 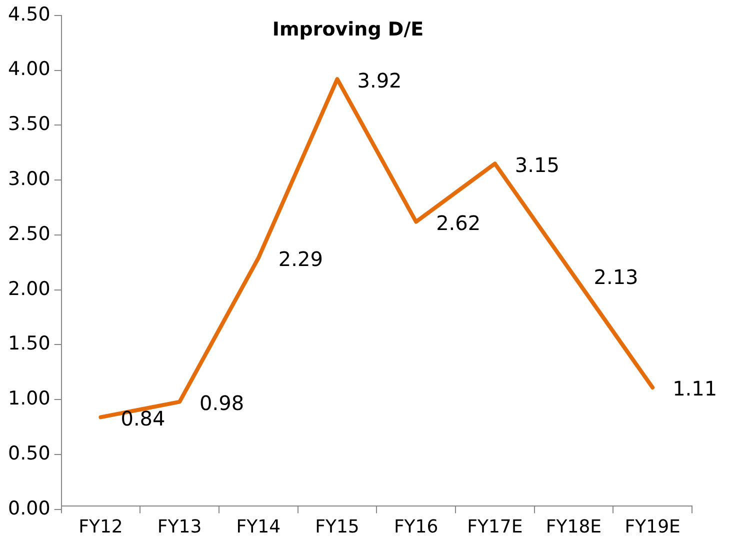 What do you see at coordinates (29, 399) in the screenshot?
I see `y-tick-label: 1.00` at bounding box center [29, 399].